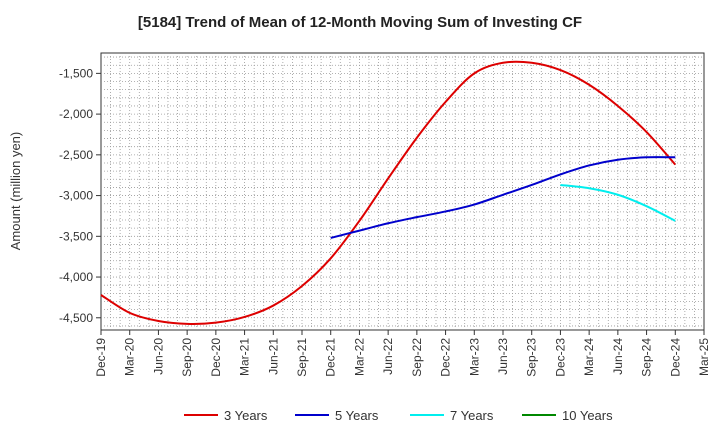 This screenshot has width=720, height=440. I want to click on x-tick-label: Sep-22, so click(417, 357).